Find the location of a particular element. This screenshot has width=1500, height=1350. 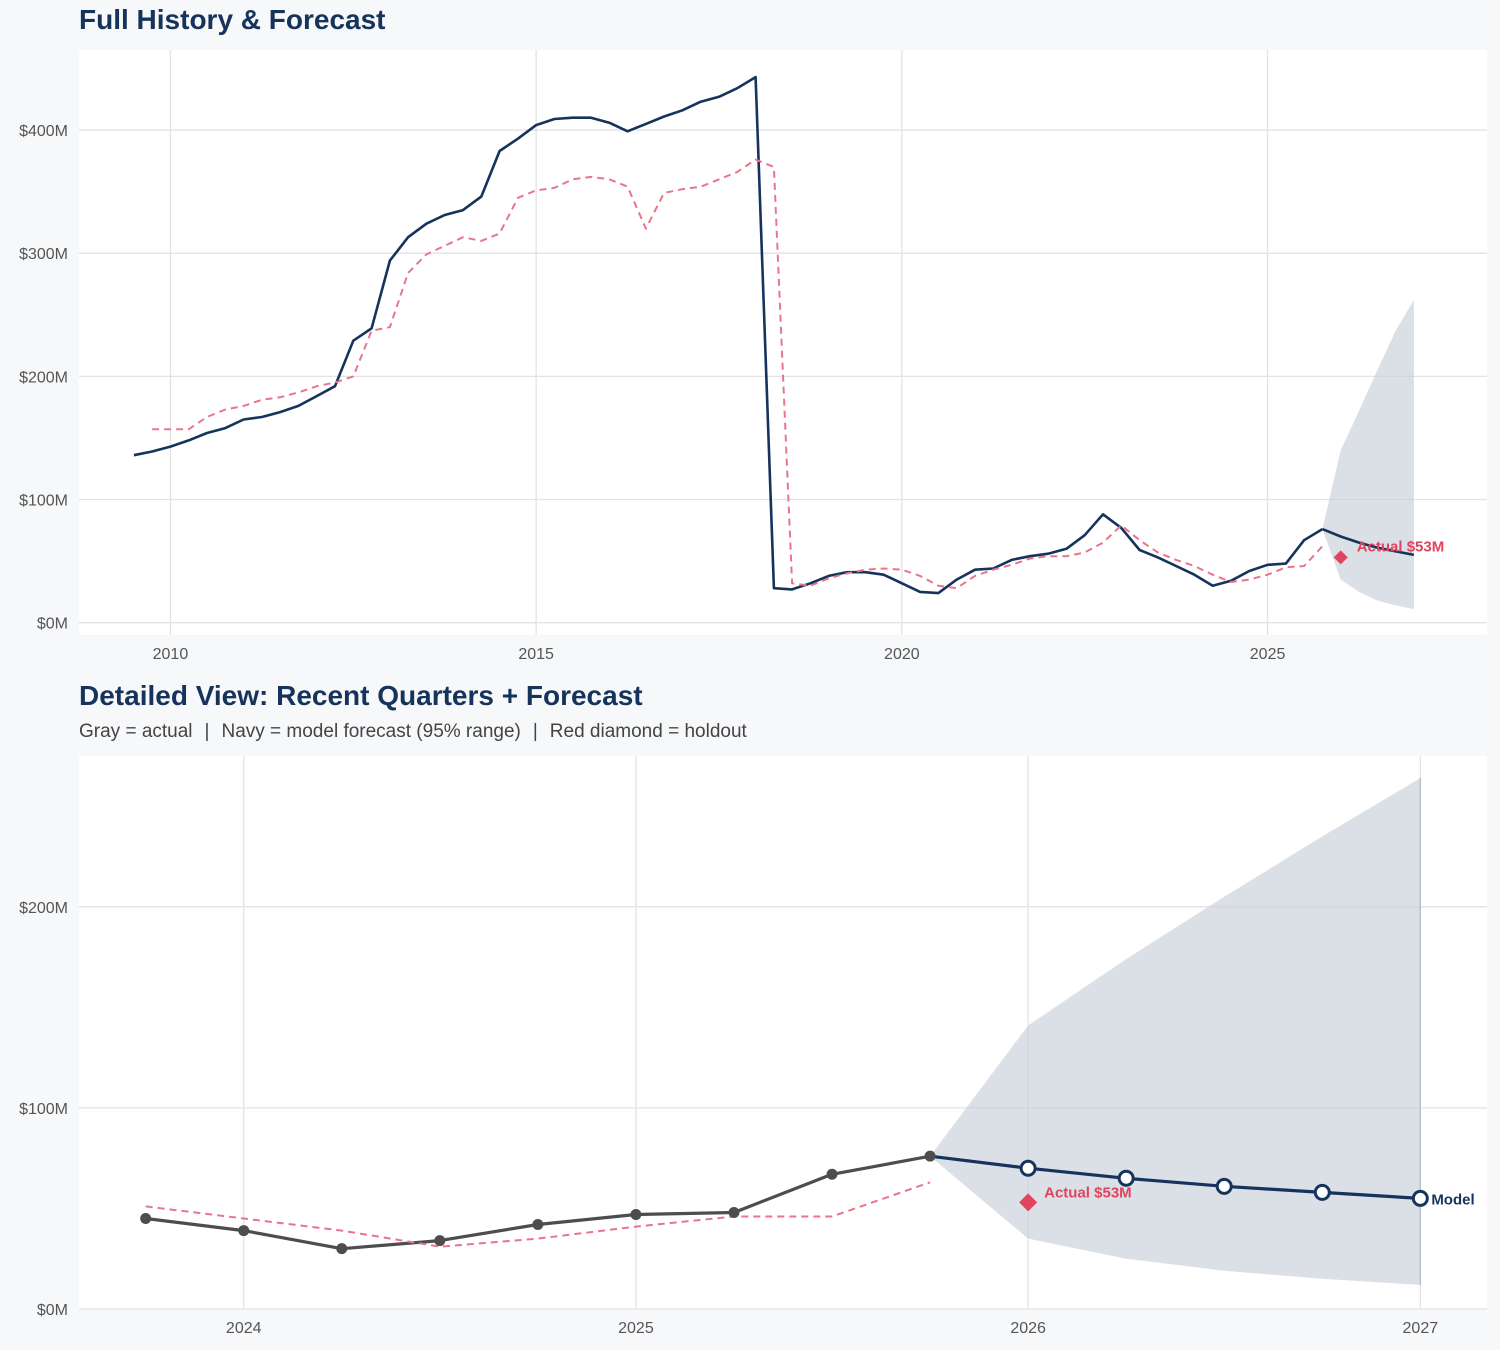

subtitle-gray-legend: Gray = actual is located at coordinates (136, 731).